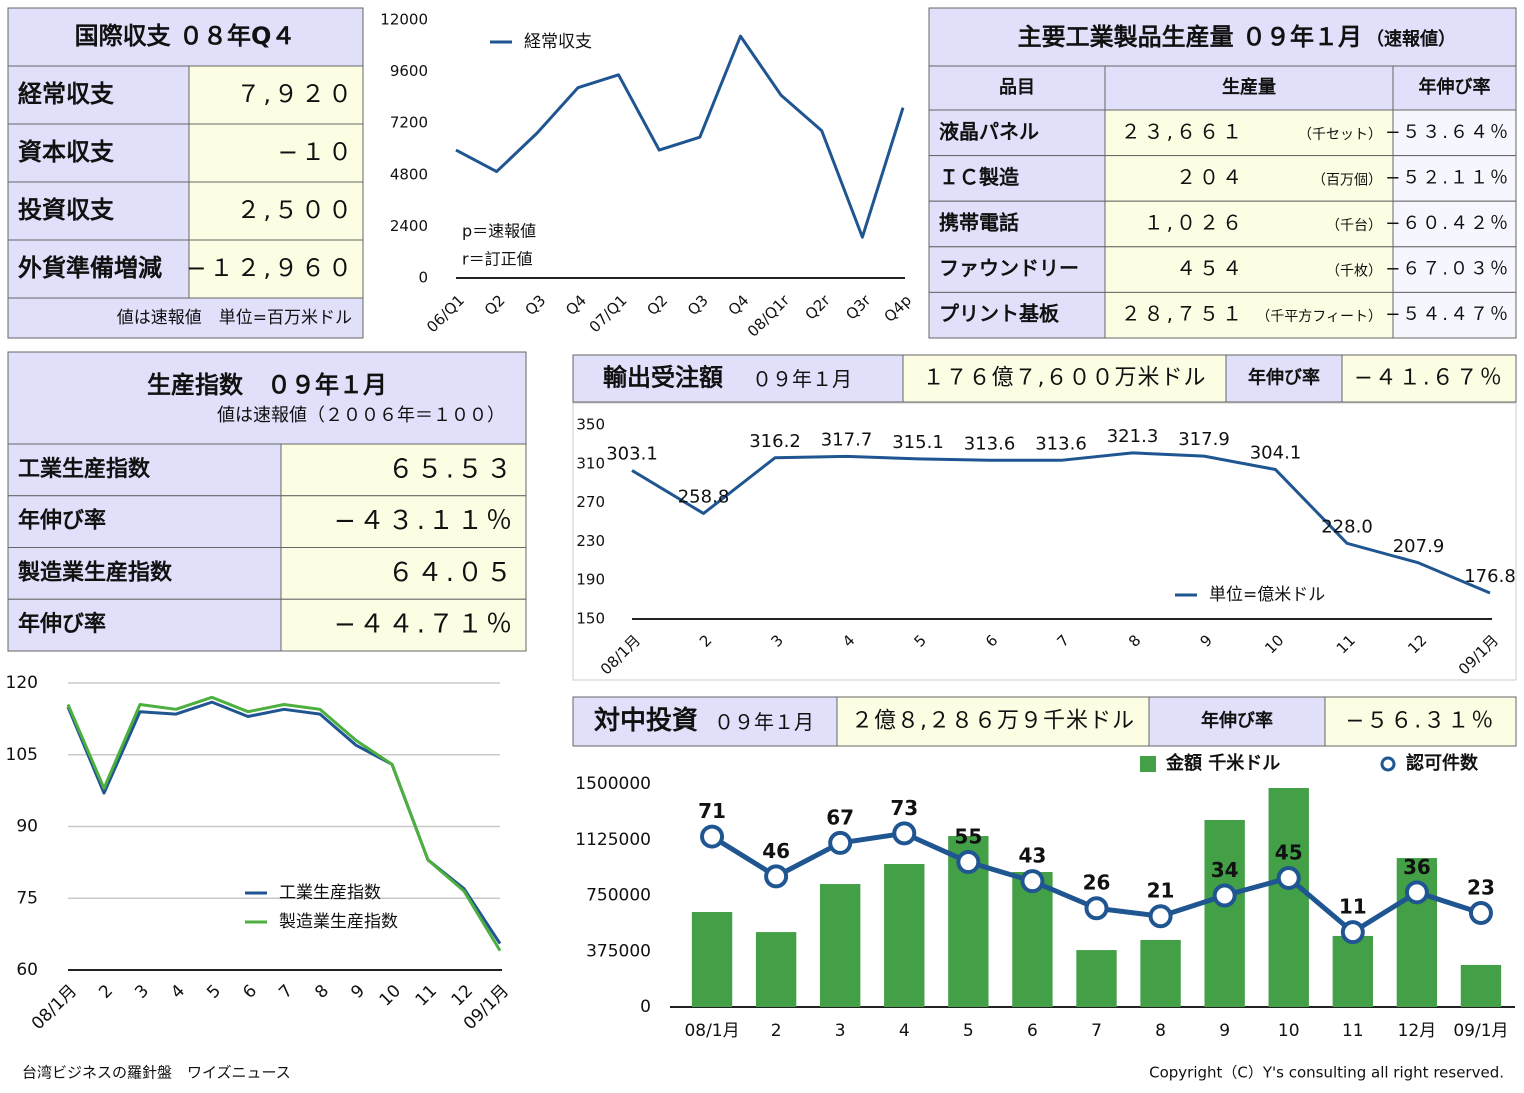  I want to click on data-label: 46, so click(776, 851).